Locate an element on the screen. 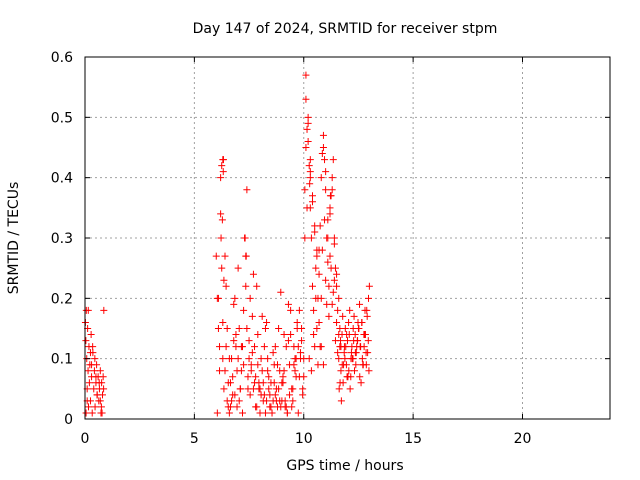  x-tick-label: 15 is located at coordinates (413, 439).